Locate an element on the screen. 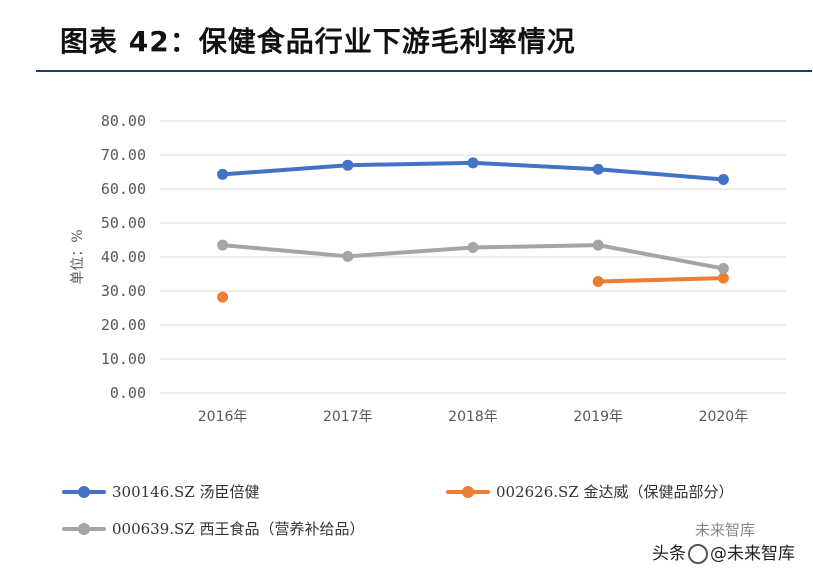 Image resolution: width=813 pixels, height=580 pixels. x-tick-label: 2016年 is located at coordinates (223, 417).